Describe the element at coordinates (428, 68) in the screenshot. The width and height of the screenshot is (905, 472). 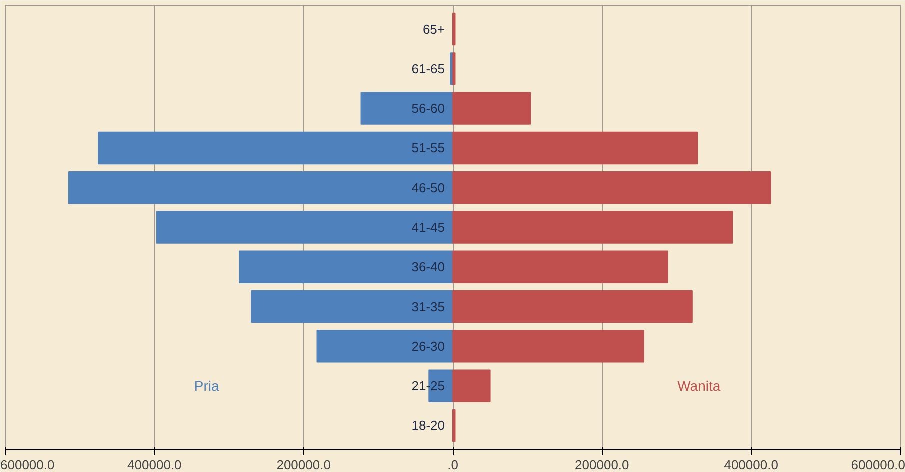
I see `y-tick-label: 61-65` at that location.